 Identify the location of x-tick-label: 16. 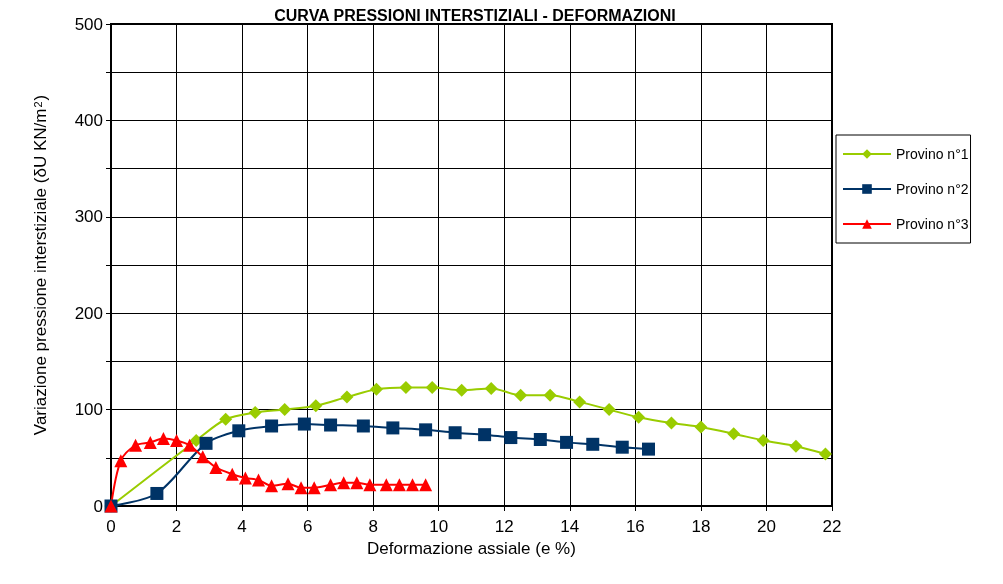
(635, 526).